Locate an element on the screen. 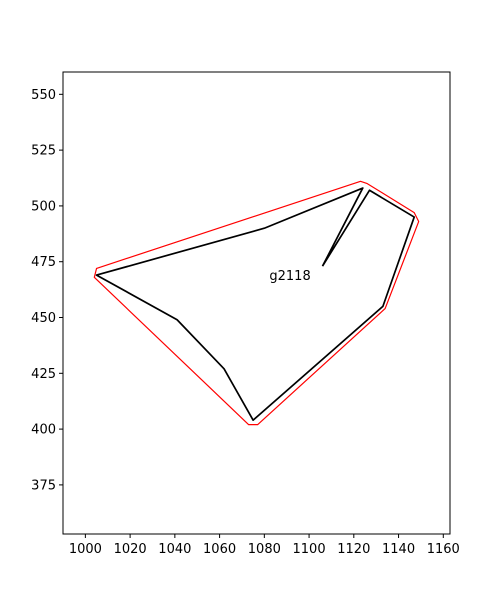 Image resolution: width=500 pixels, height=600 pixels. x-tick-label: 1100 is located at coordinates (309, 549).